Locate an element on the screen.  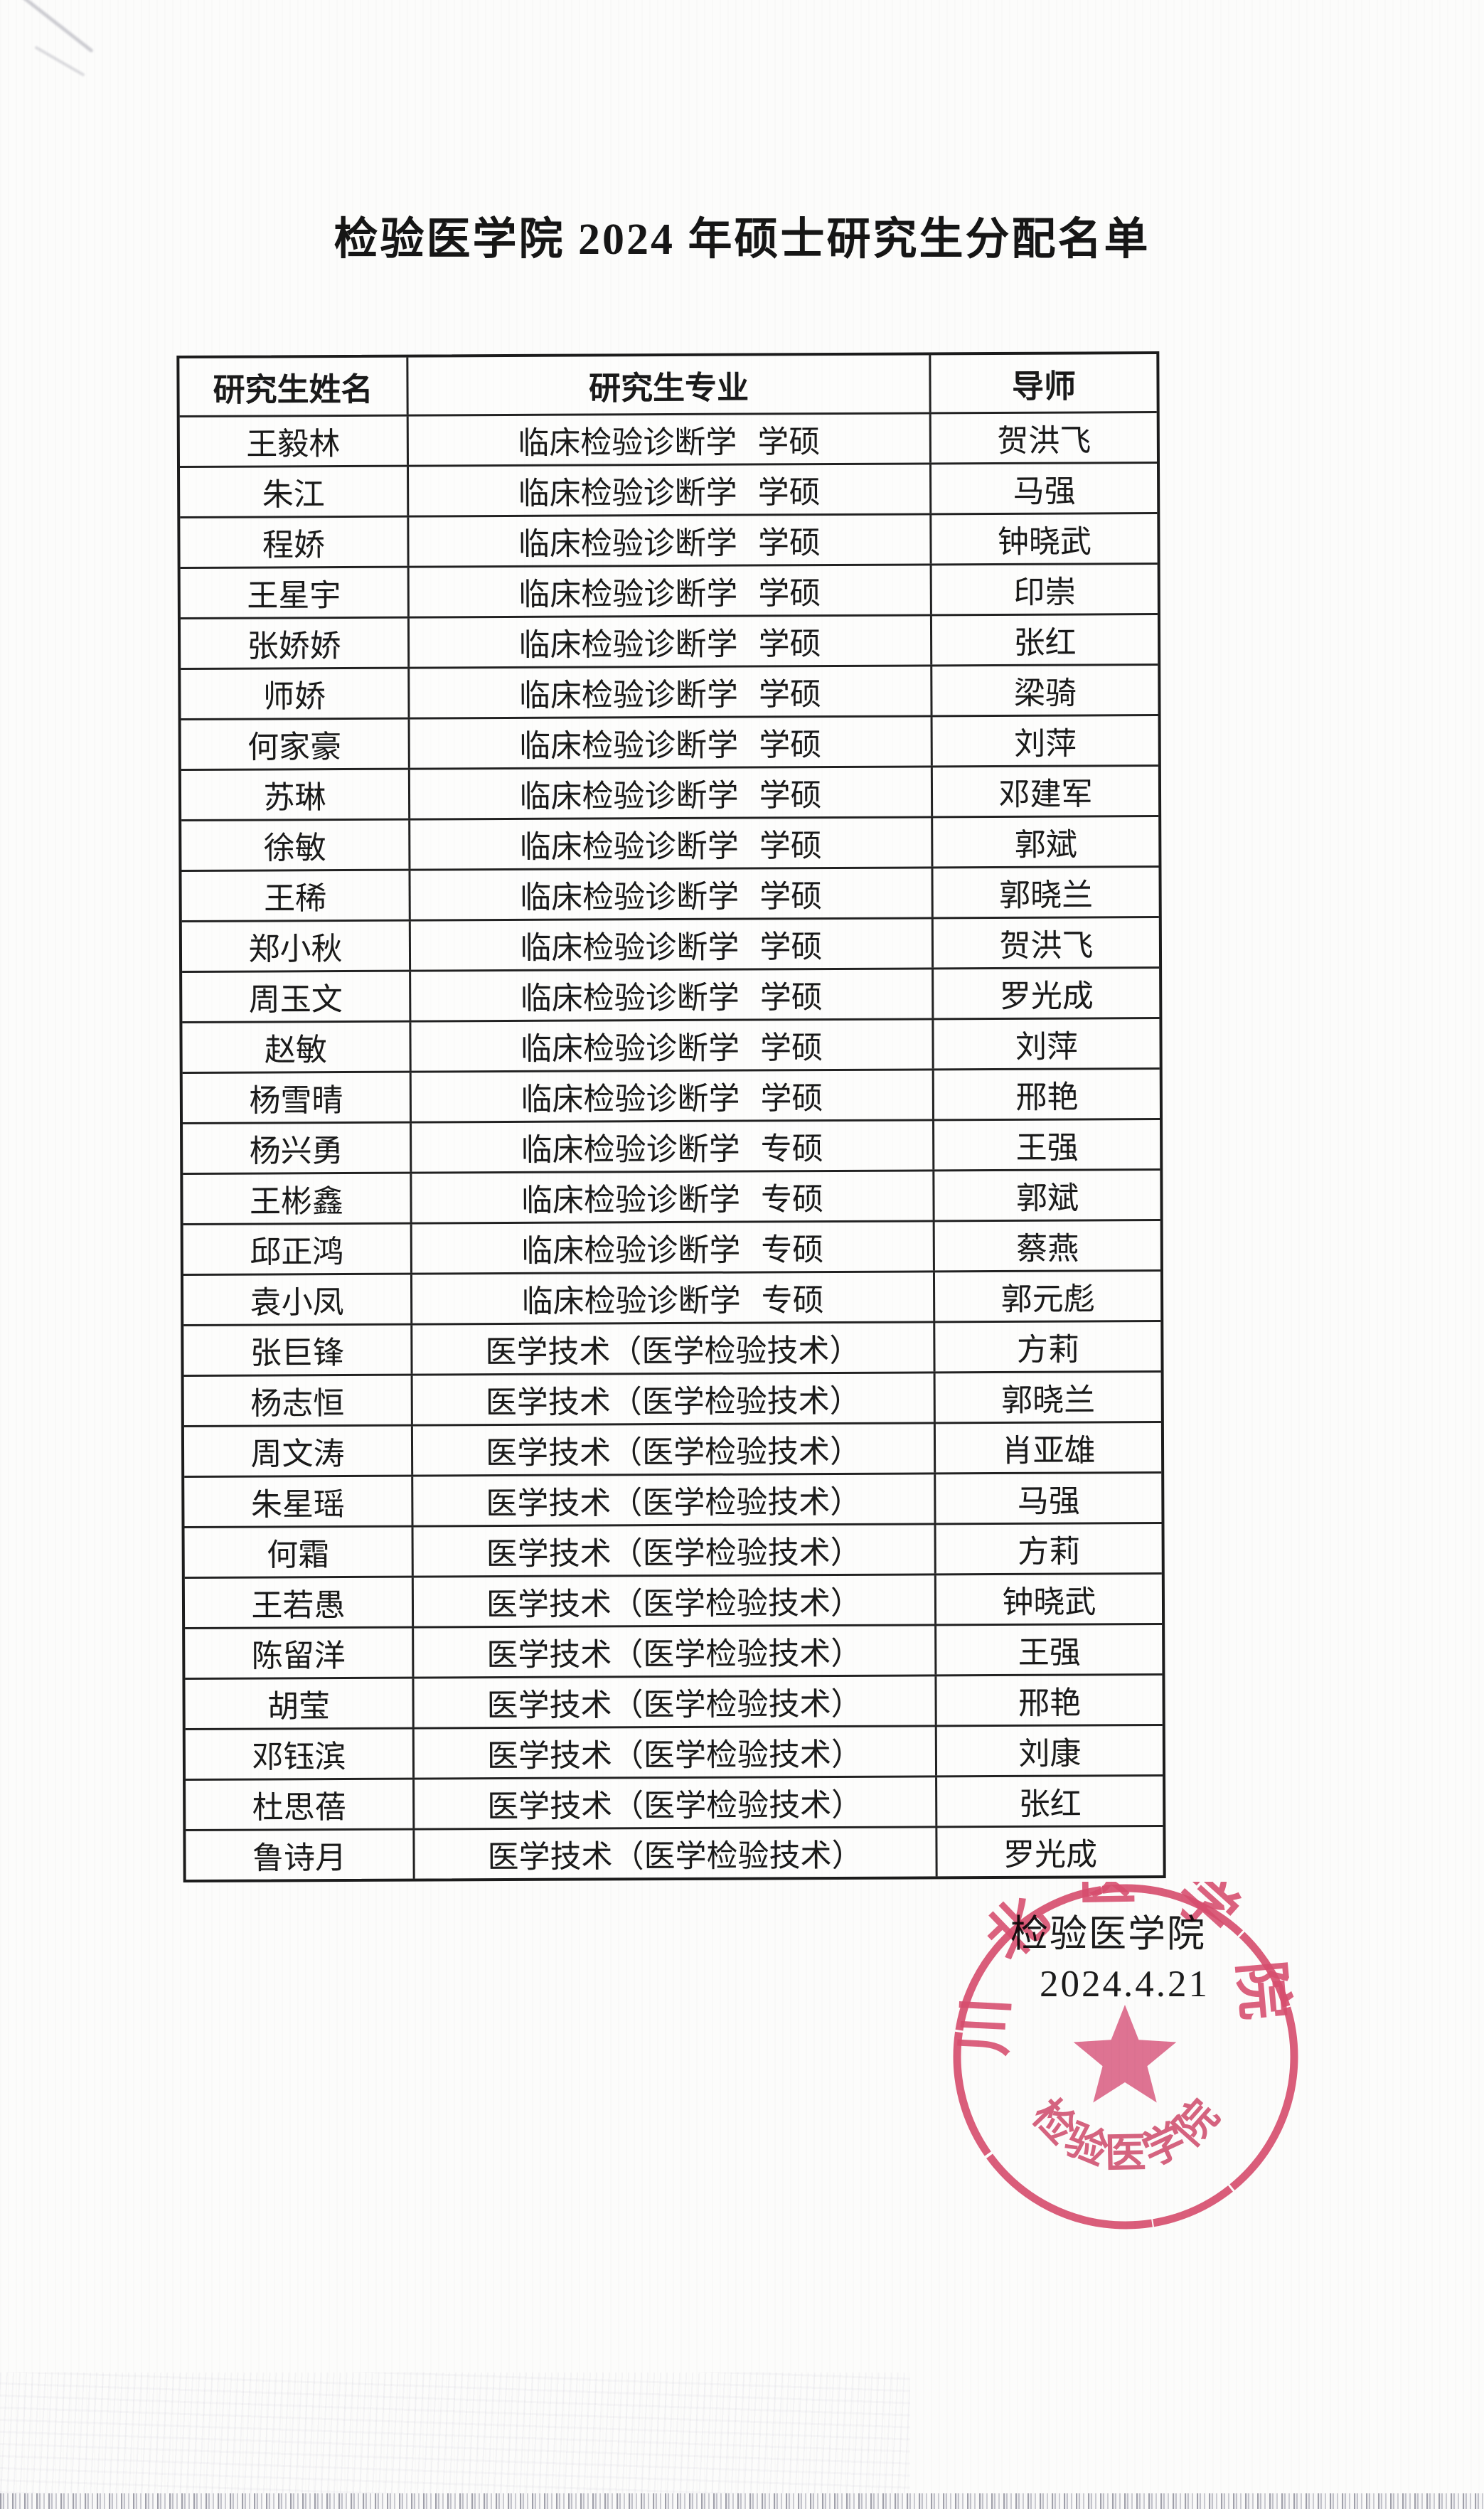
table-row: 郑小秋 临床检验诊断学 学硕 贺洪飞 is located at coordinates (670, 943).